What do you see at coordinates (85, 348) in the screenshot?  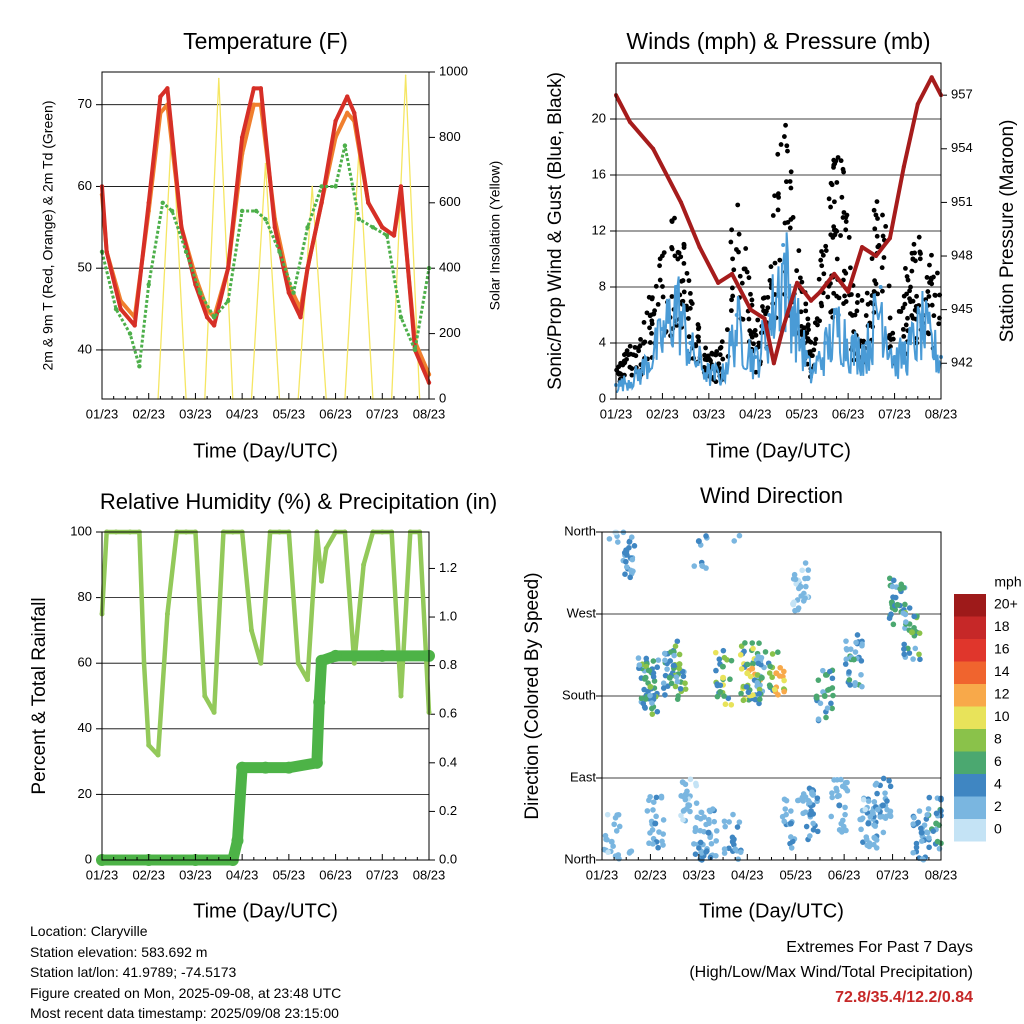 I see `y-tick-label: 40` at bounding box center [85, 348].